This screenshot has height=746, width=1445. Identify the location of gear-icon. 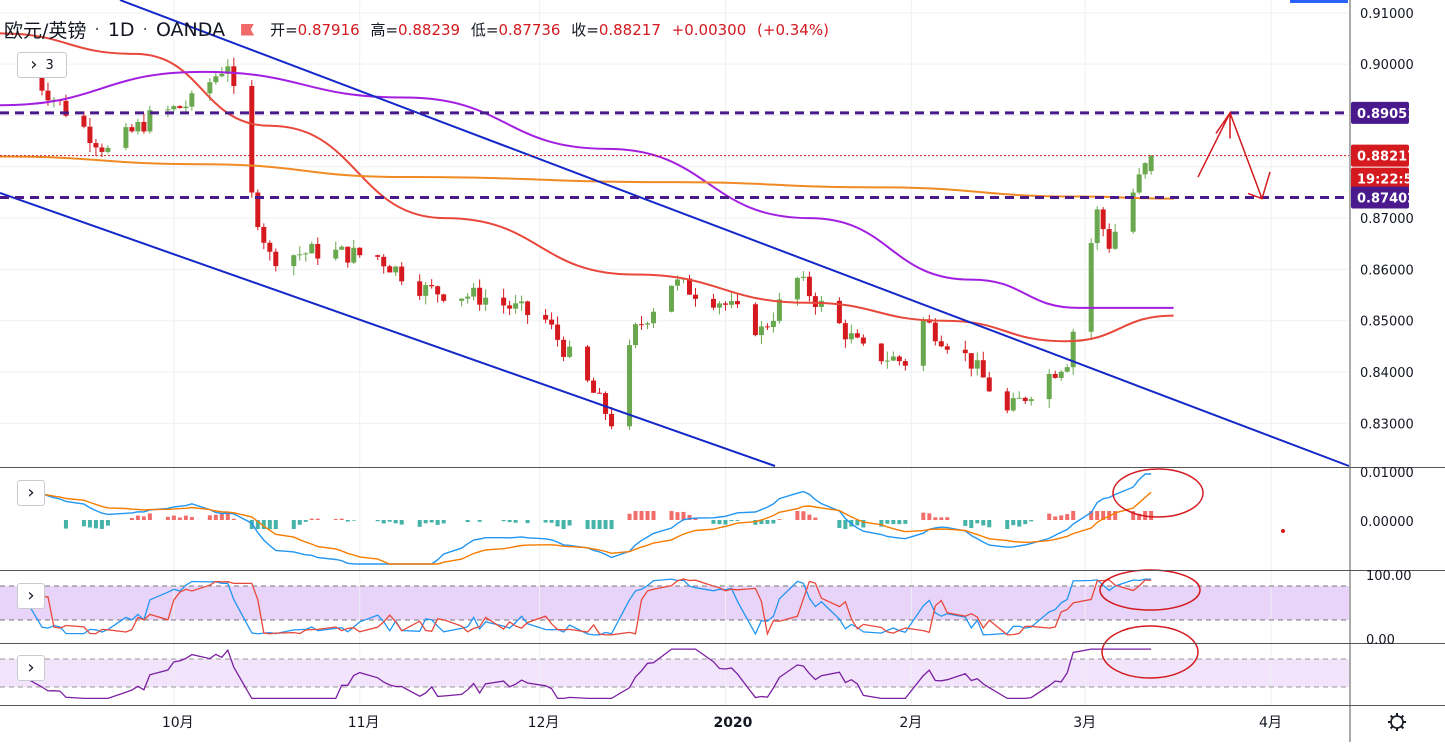
(1397, 722).